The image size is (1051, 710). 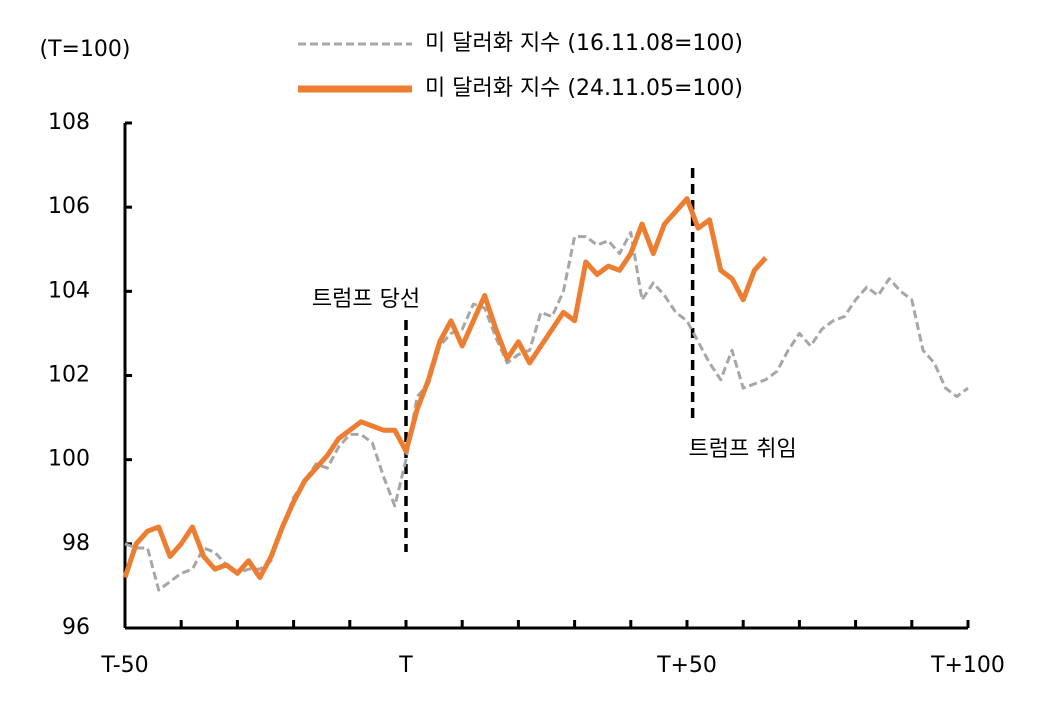 I want to click on y-tick-label: 104, so click(x=69, y=290).